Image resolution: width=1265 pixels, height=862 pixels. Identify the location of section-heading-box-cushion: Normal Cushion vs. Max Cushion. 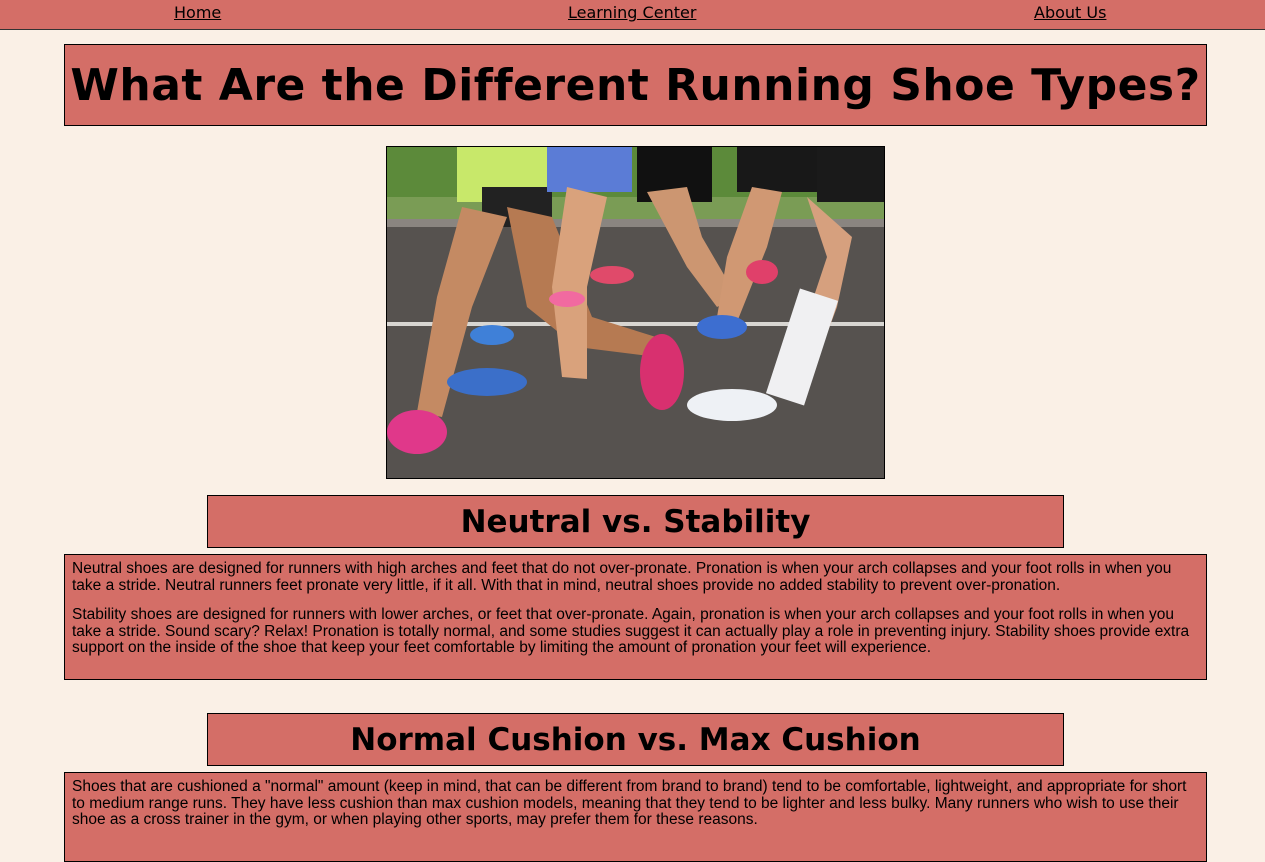
(635, 739).